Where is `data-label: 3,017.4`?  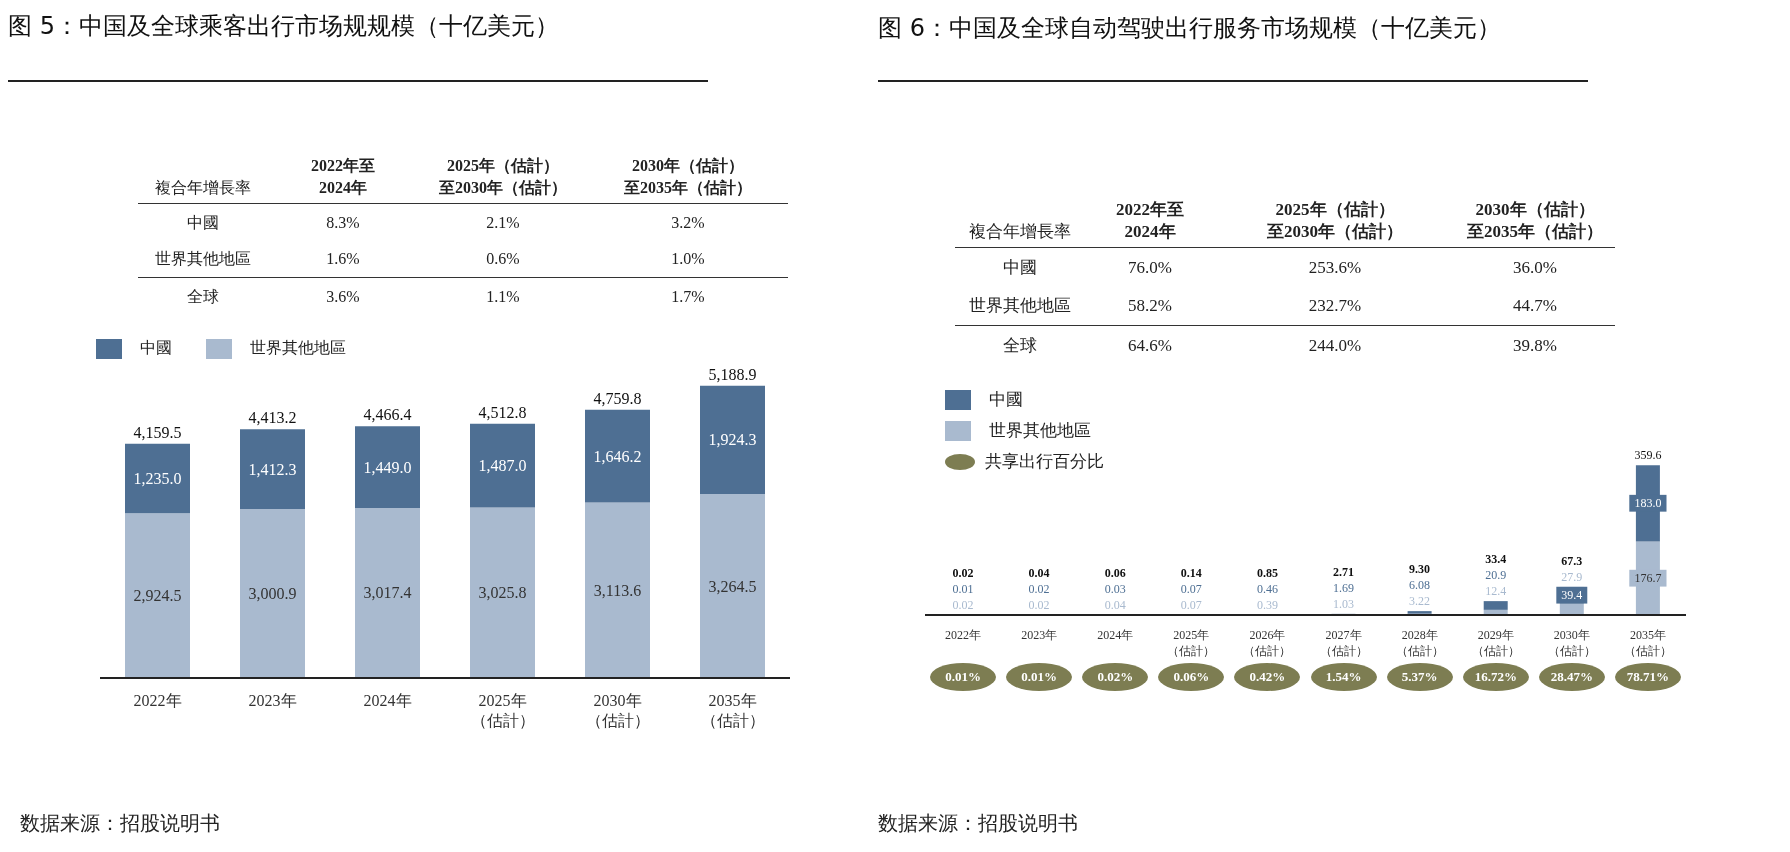 data-label: 3,017.4 is located at coordinates (387, 593).